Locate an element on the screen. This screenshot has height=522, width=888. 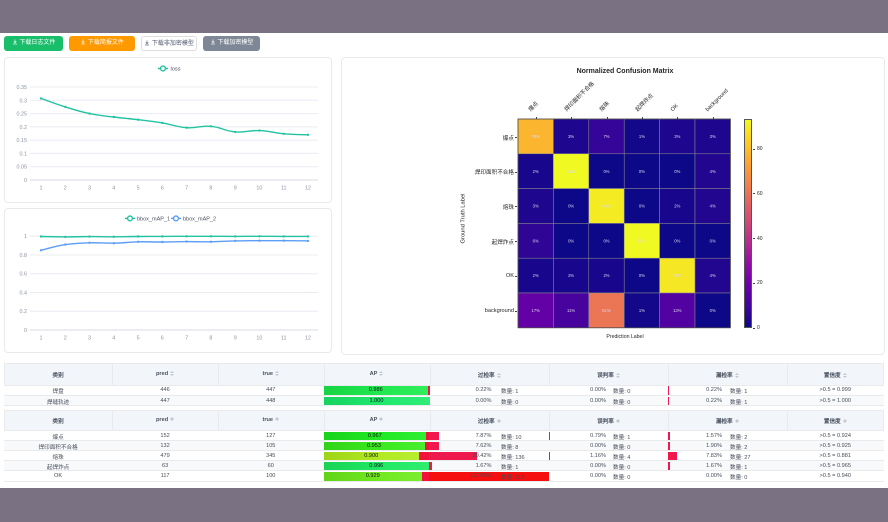
svg-text: 89% is located at coordinates (677, 275).